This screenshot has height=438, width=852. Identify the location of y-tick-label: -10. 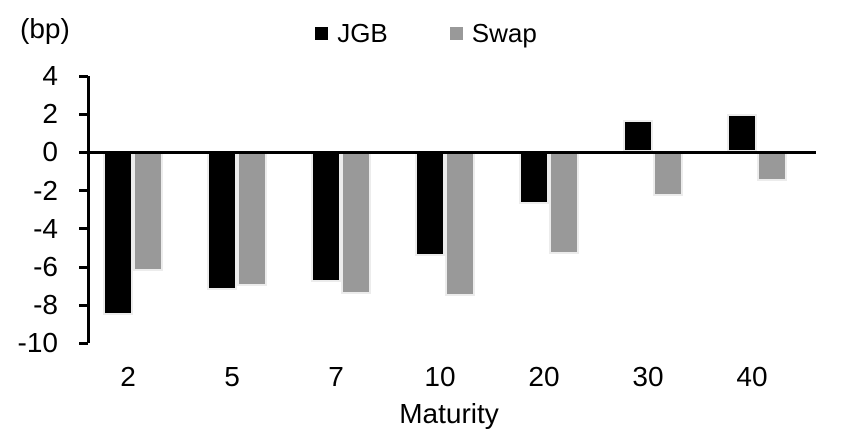
(37, 343).